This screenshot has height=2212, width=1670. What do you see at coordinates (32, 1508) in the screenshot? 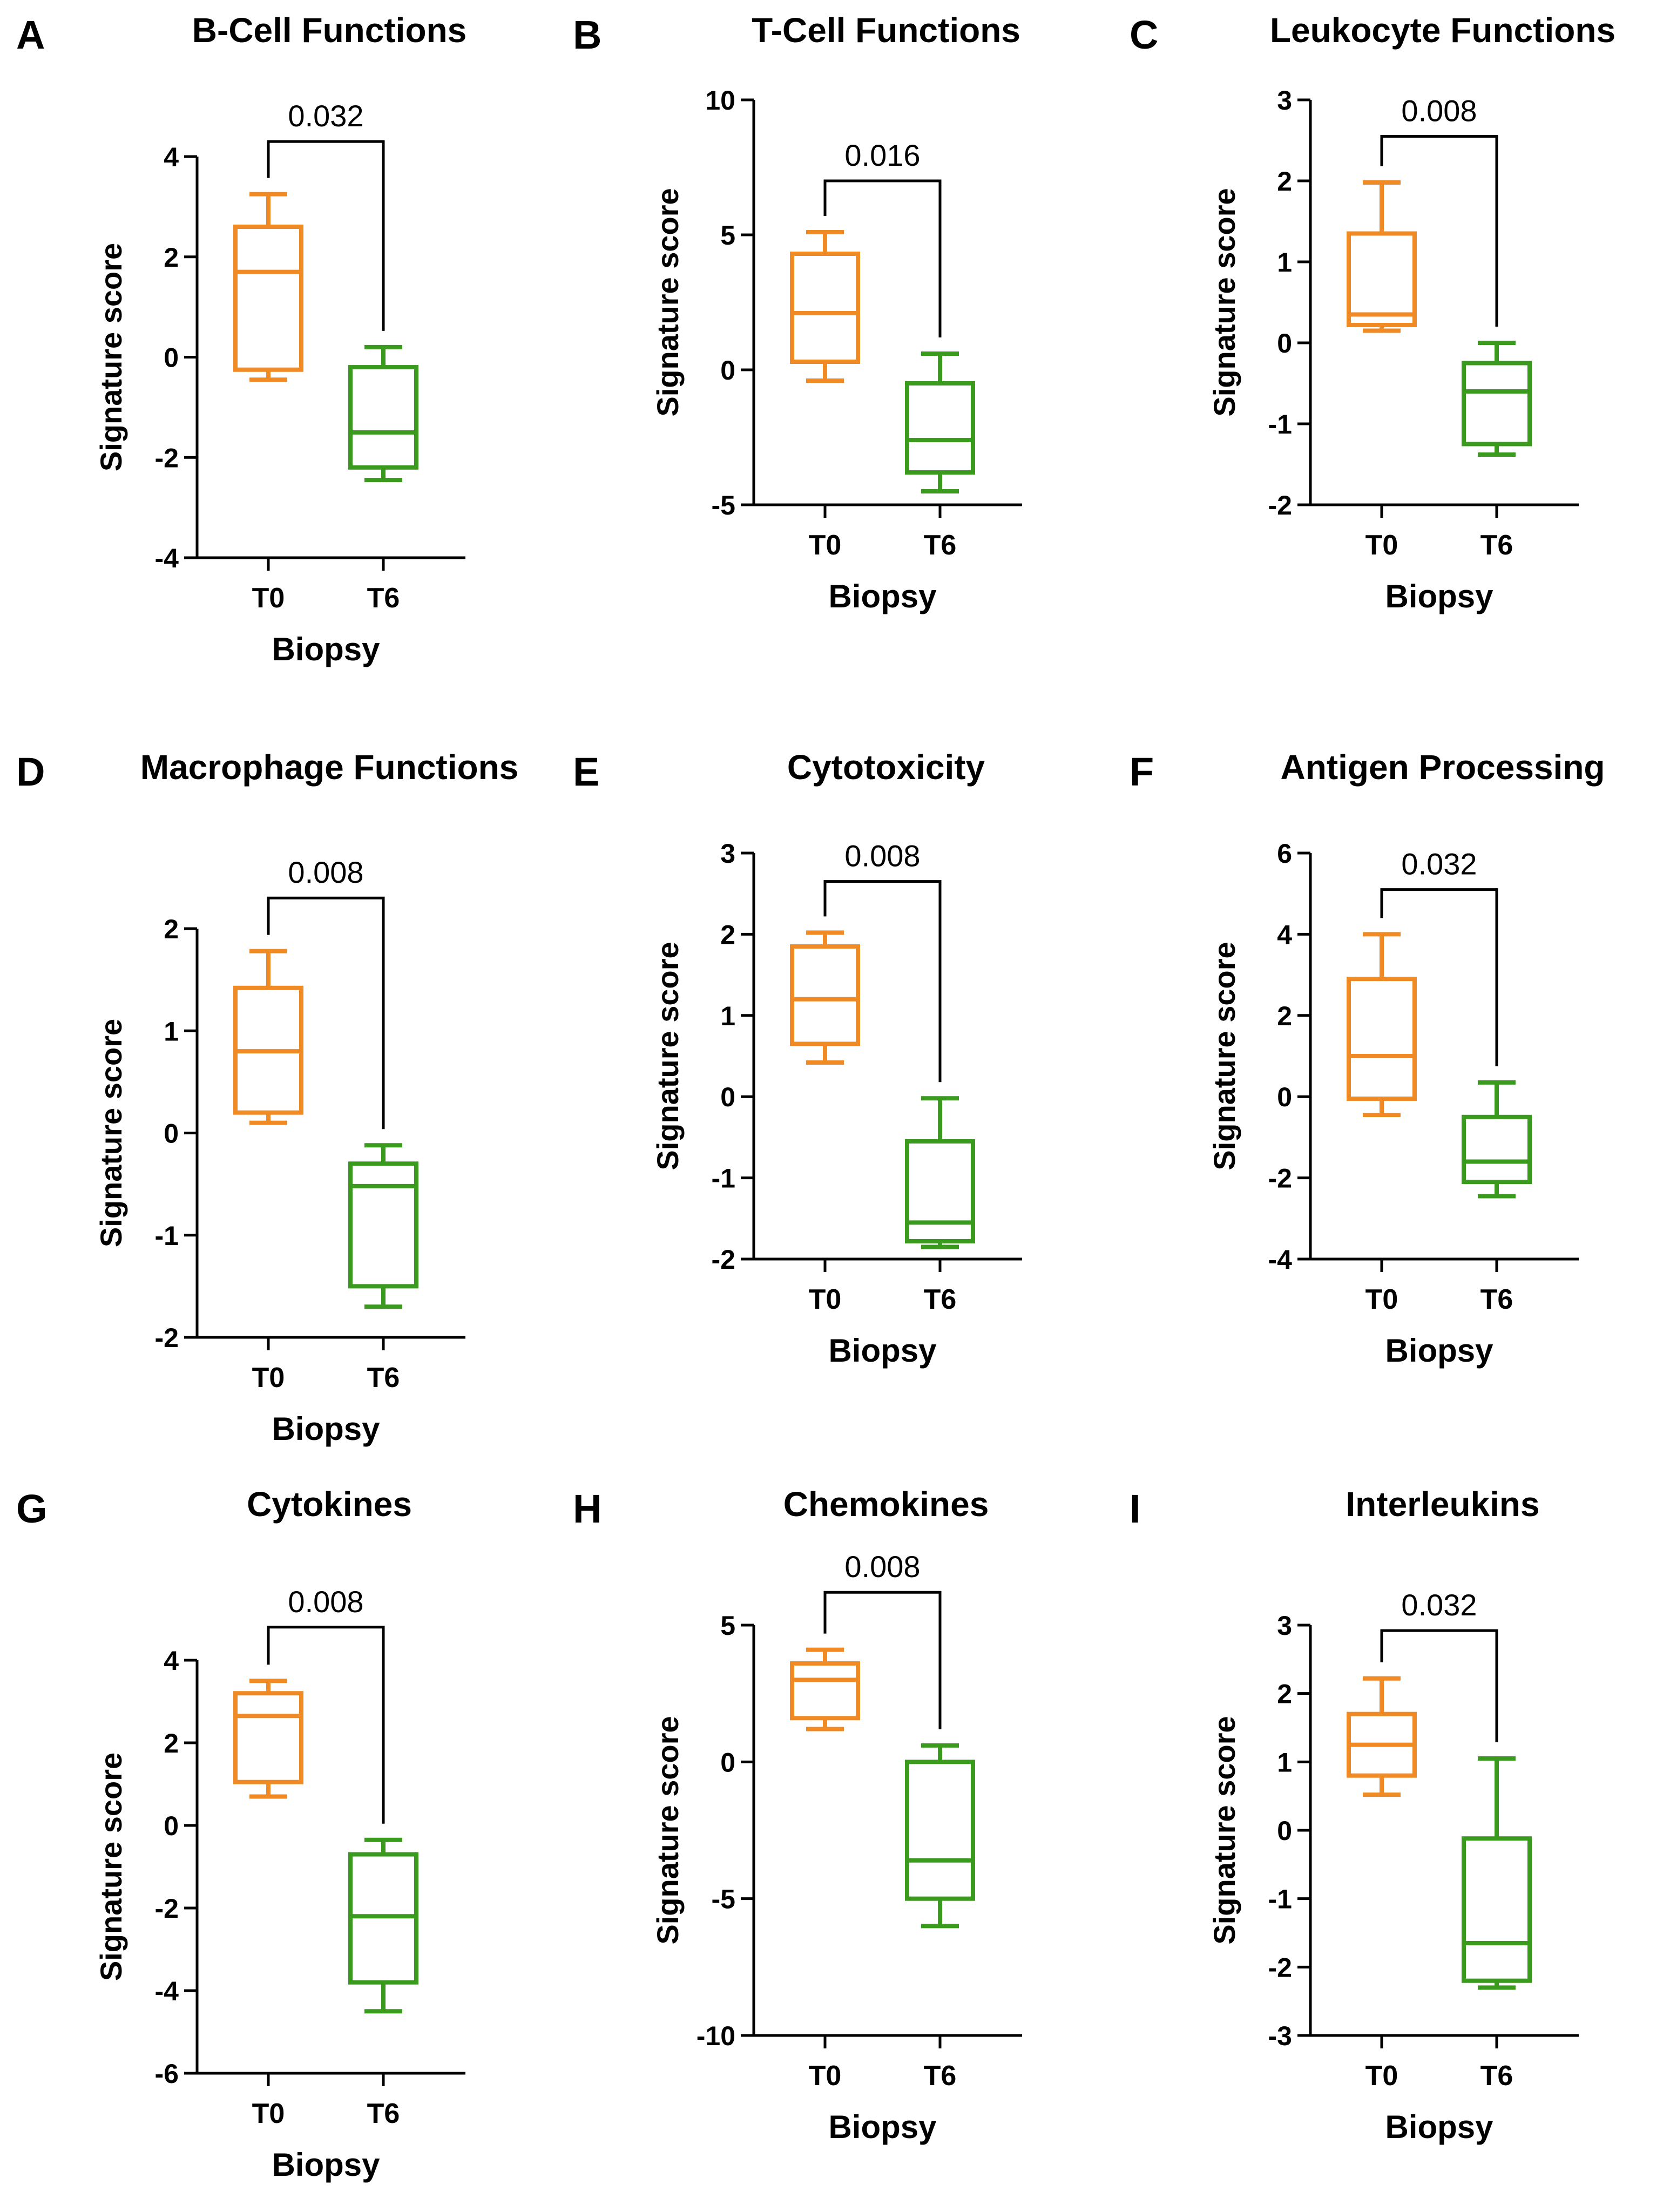
I see `panel-letter: G` at bounding box center [32, 1508].